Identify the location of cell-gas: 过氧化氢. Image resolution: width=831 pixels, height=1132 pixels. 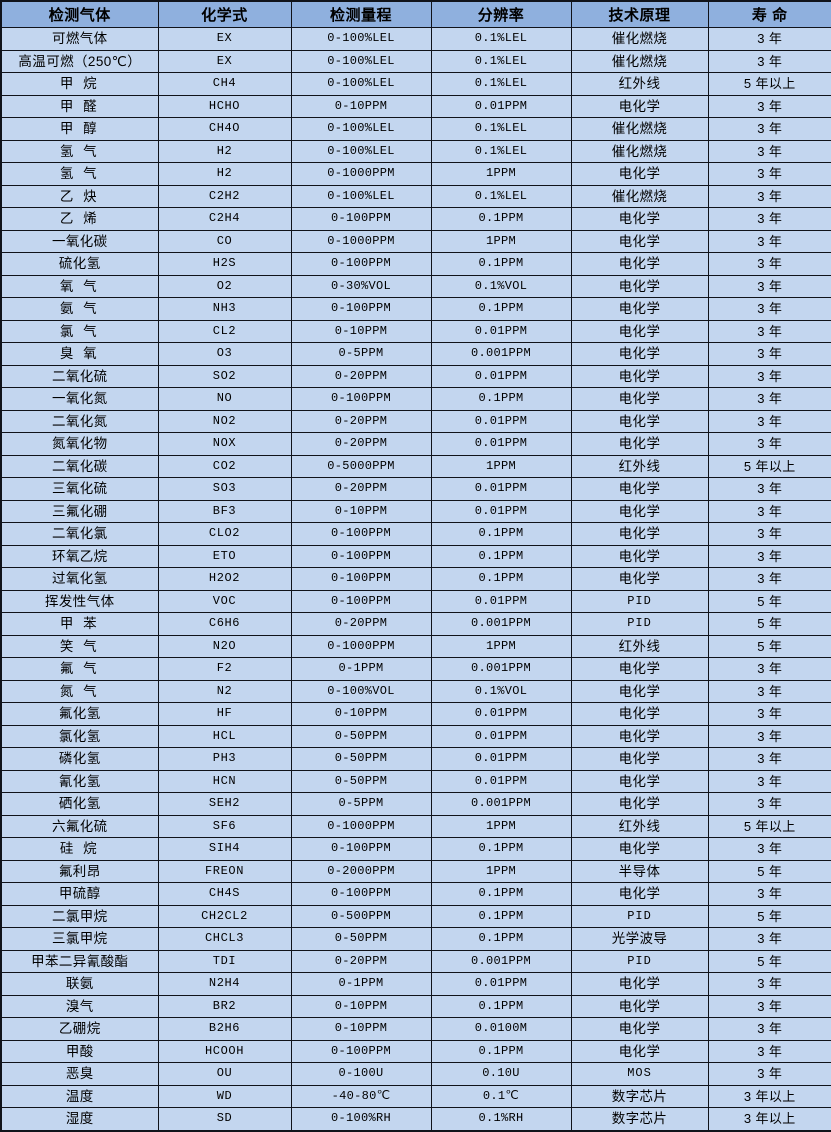
(79, 579).